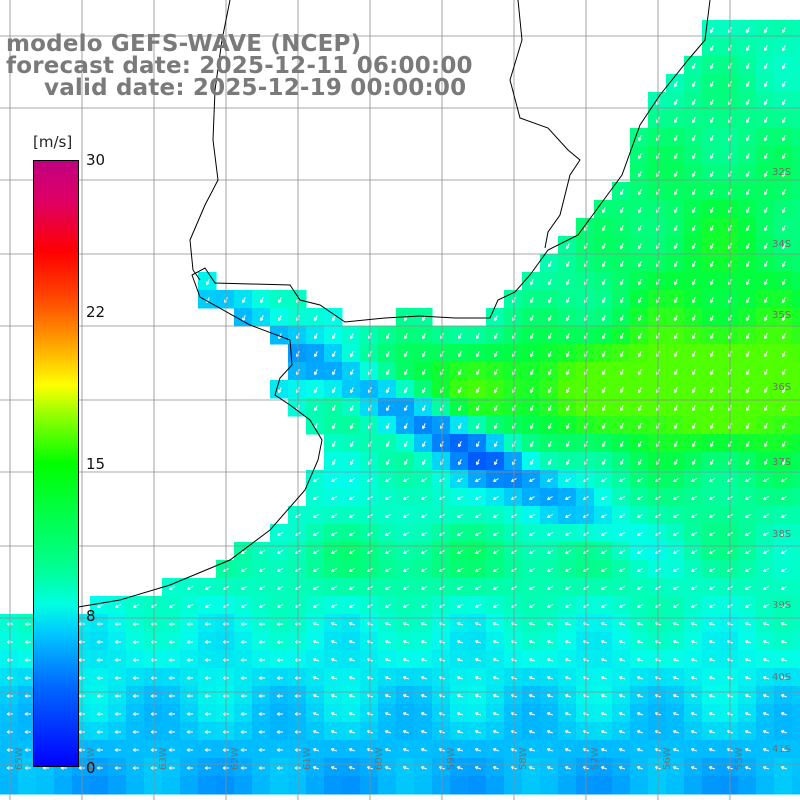 This screenshot has width=800, height=800. Describe the element at coordinates (91, 758) in the screenshot. I see `longitude-label: 64W` at that location.